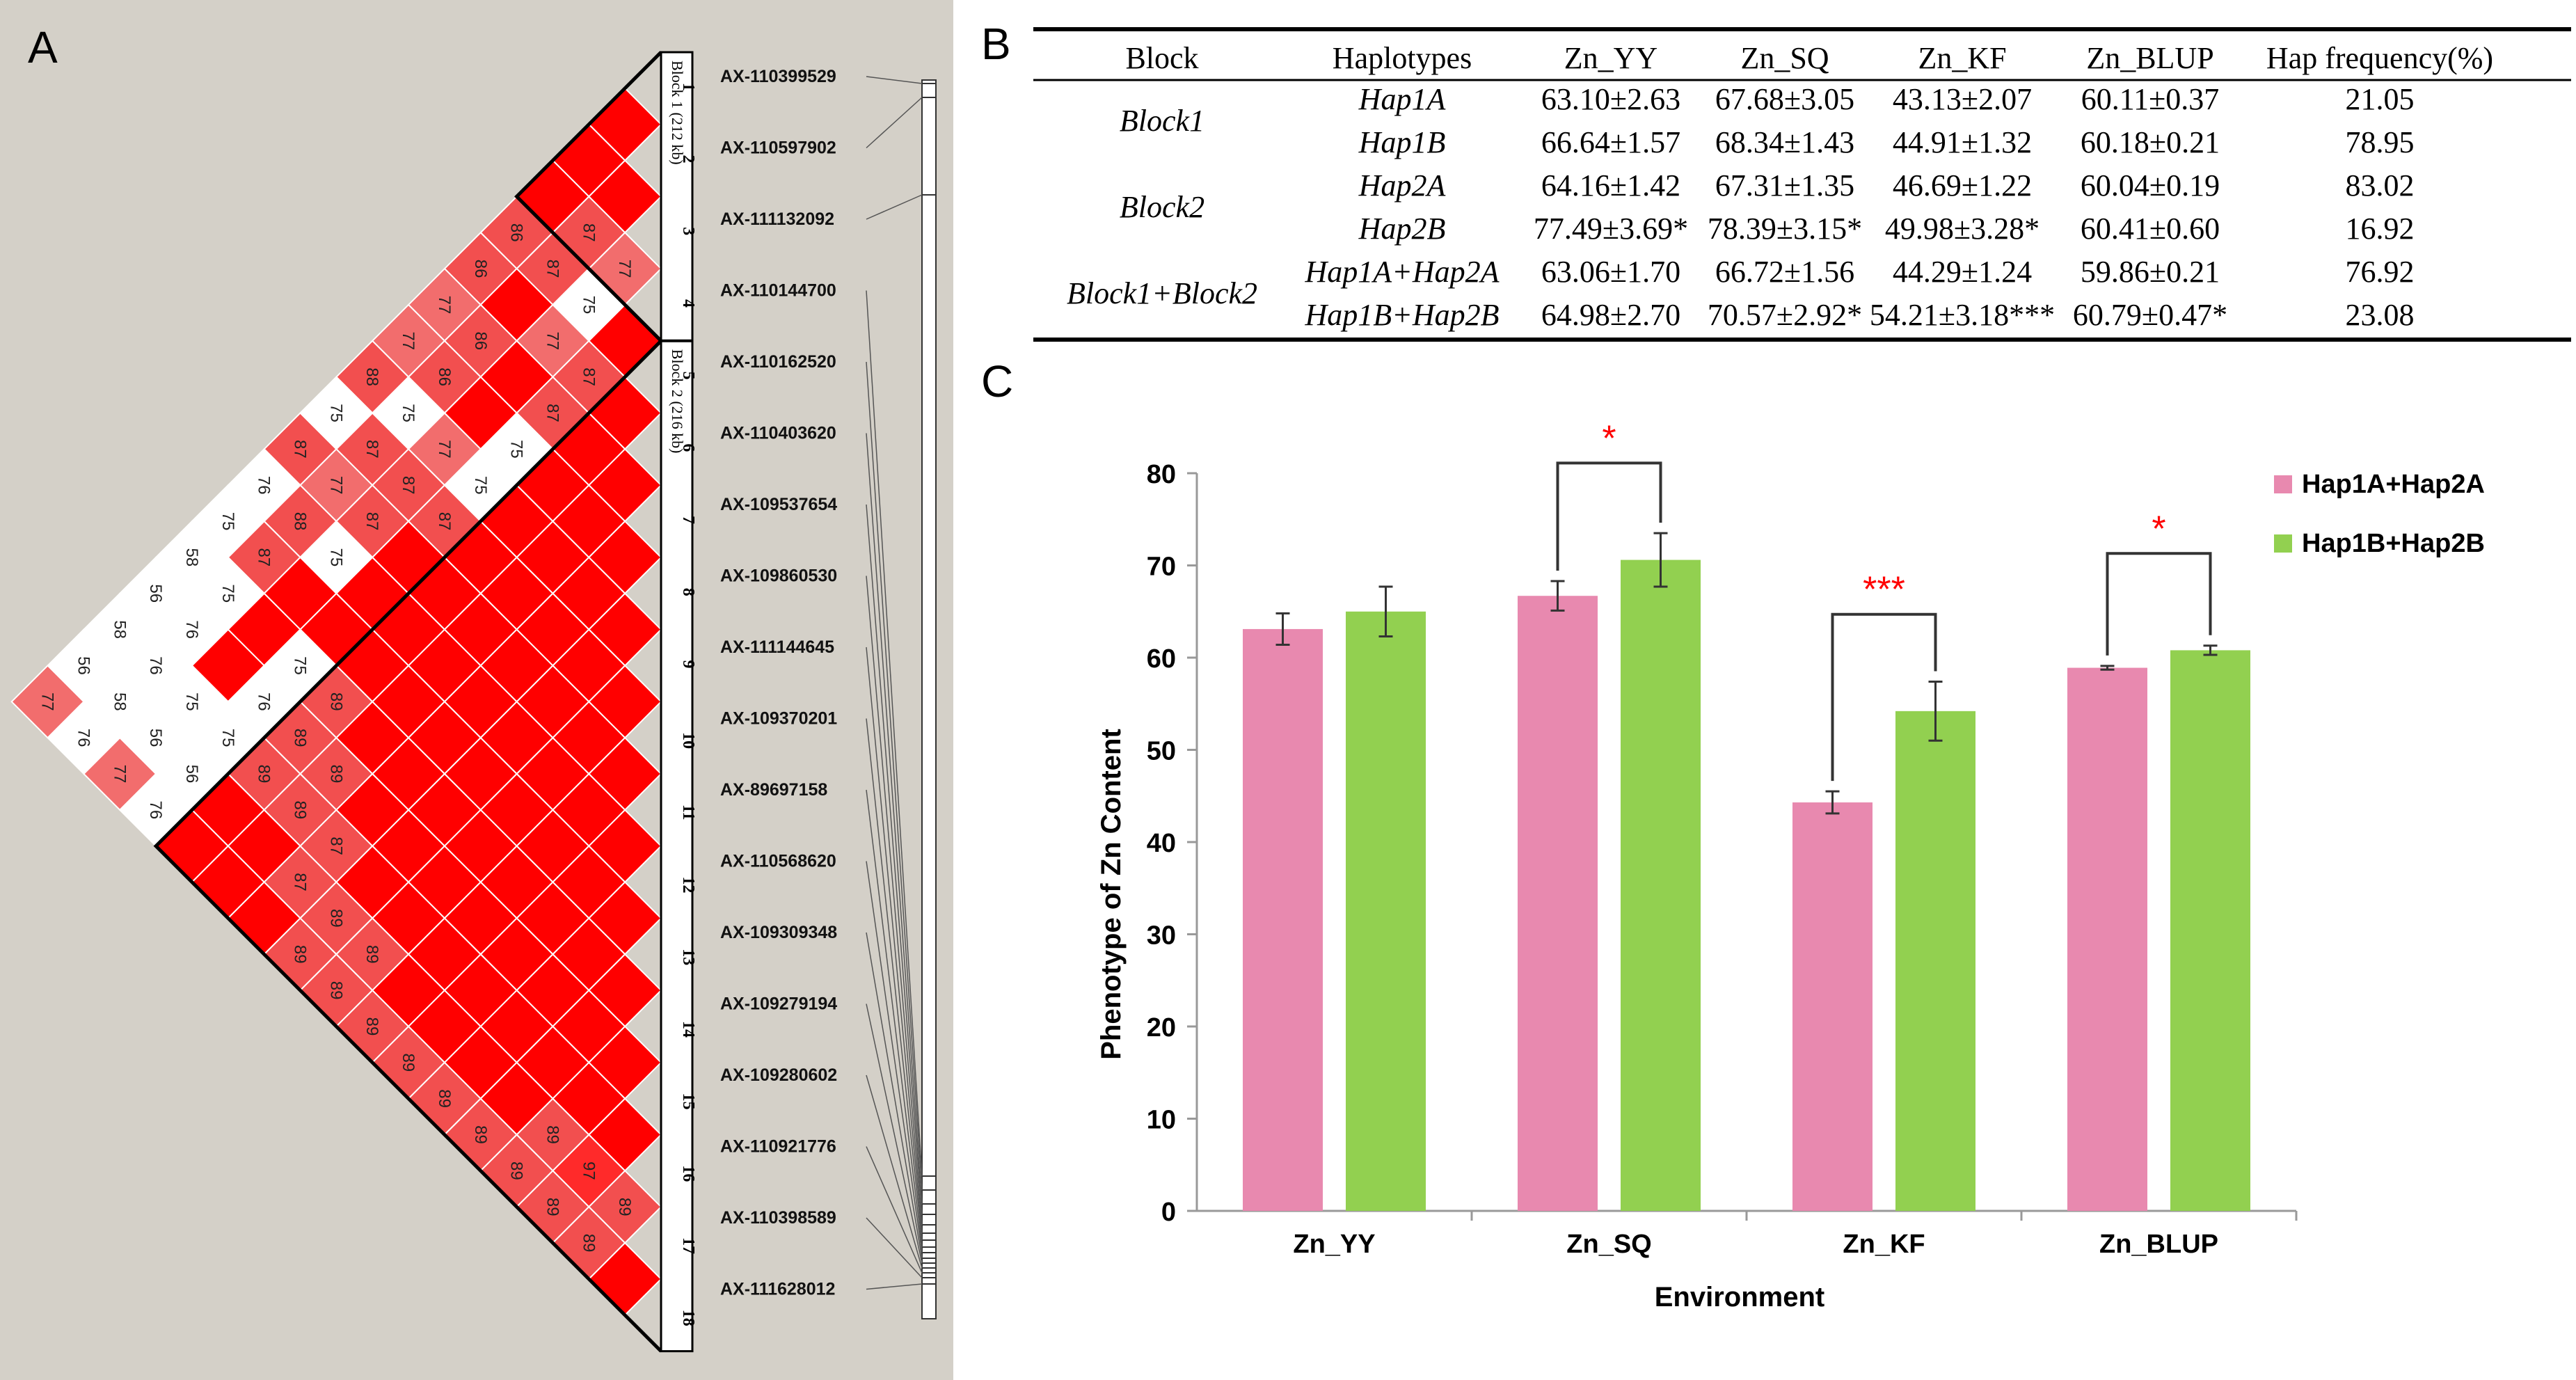 Image resolution: width=2576 pixels, height=1380 pixels. I want to click on marker-index: 3, so click(688, 231).